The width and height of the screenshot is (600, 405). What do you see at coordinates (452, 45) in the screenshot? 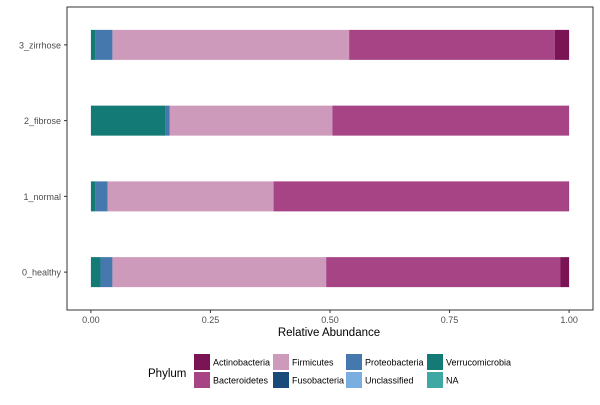
I see `bar-segment-3_zirrhose-bacteroidetes` at bounding box center [452, 45].